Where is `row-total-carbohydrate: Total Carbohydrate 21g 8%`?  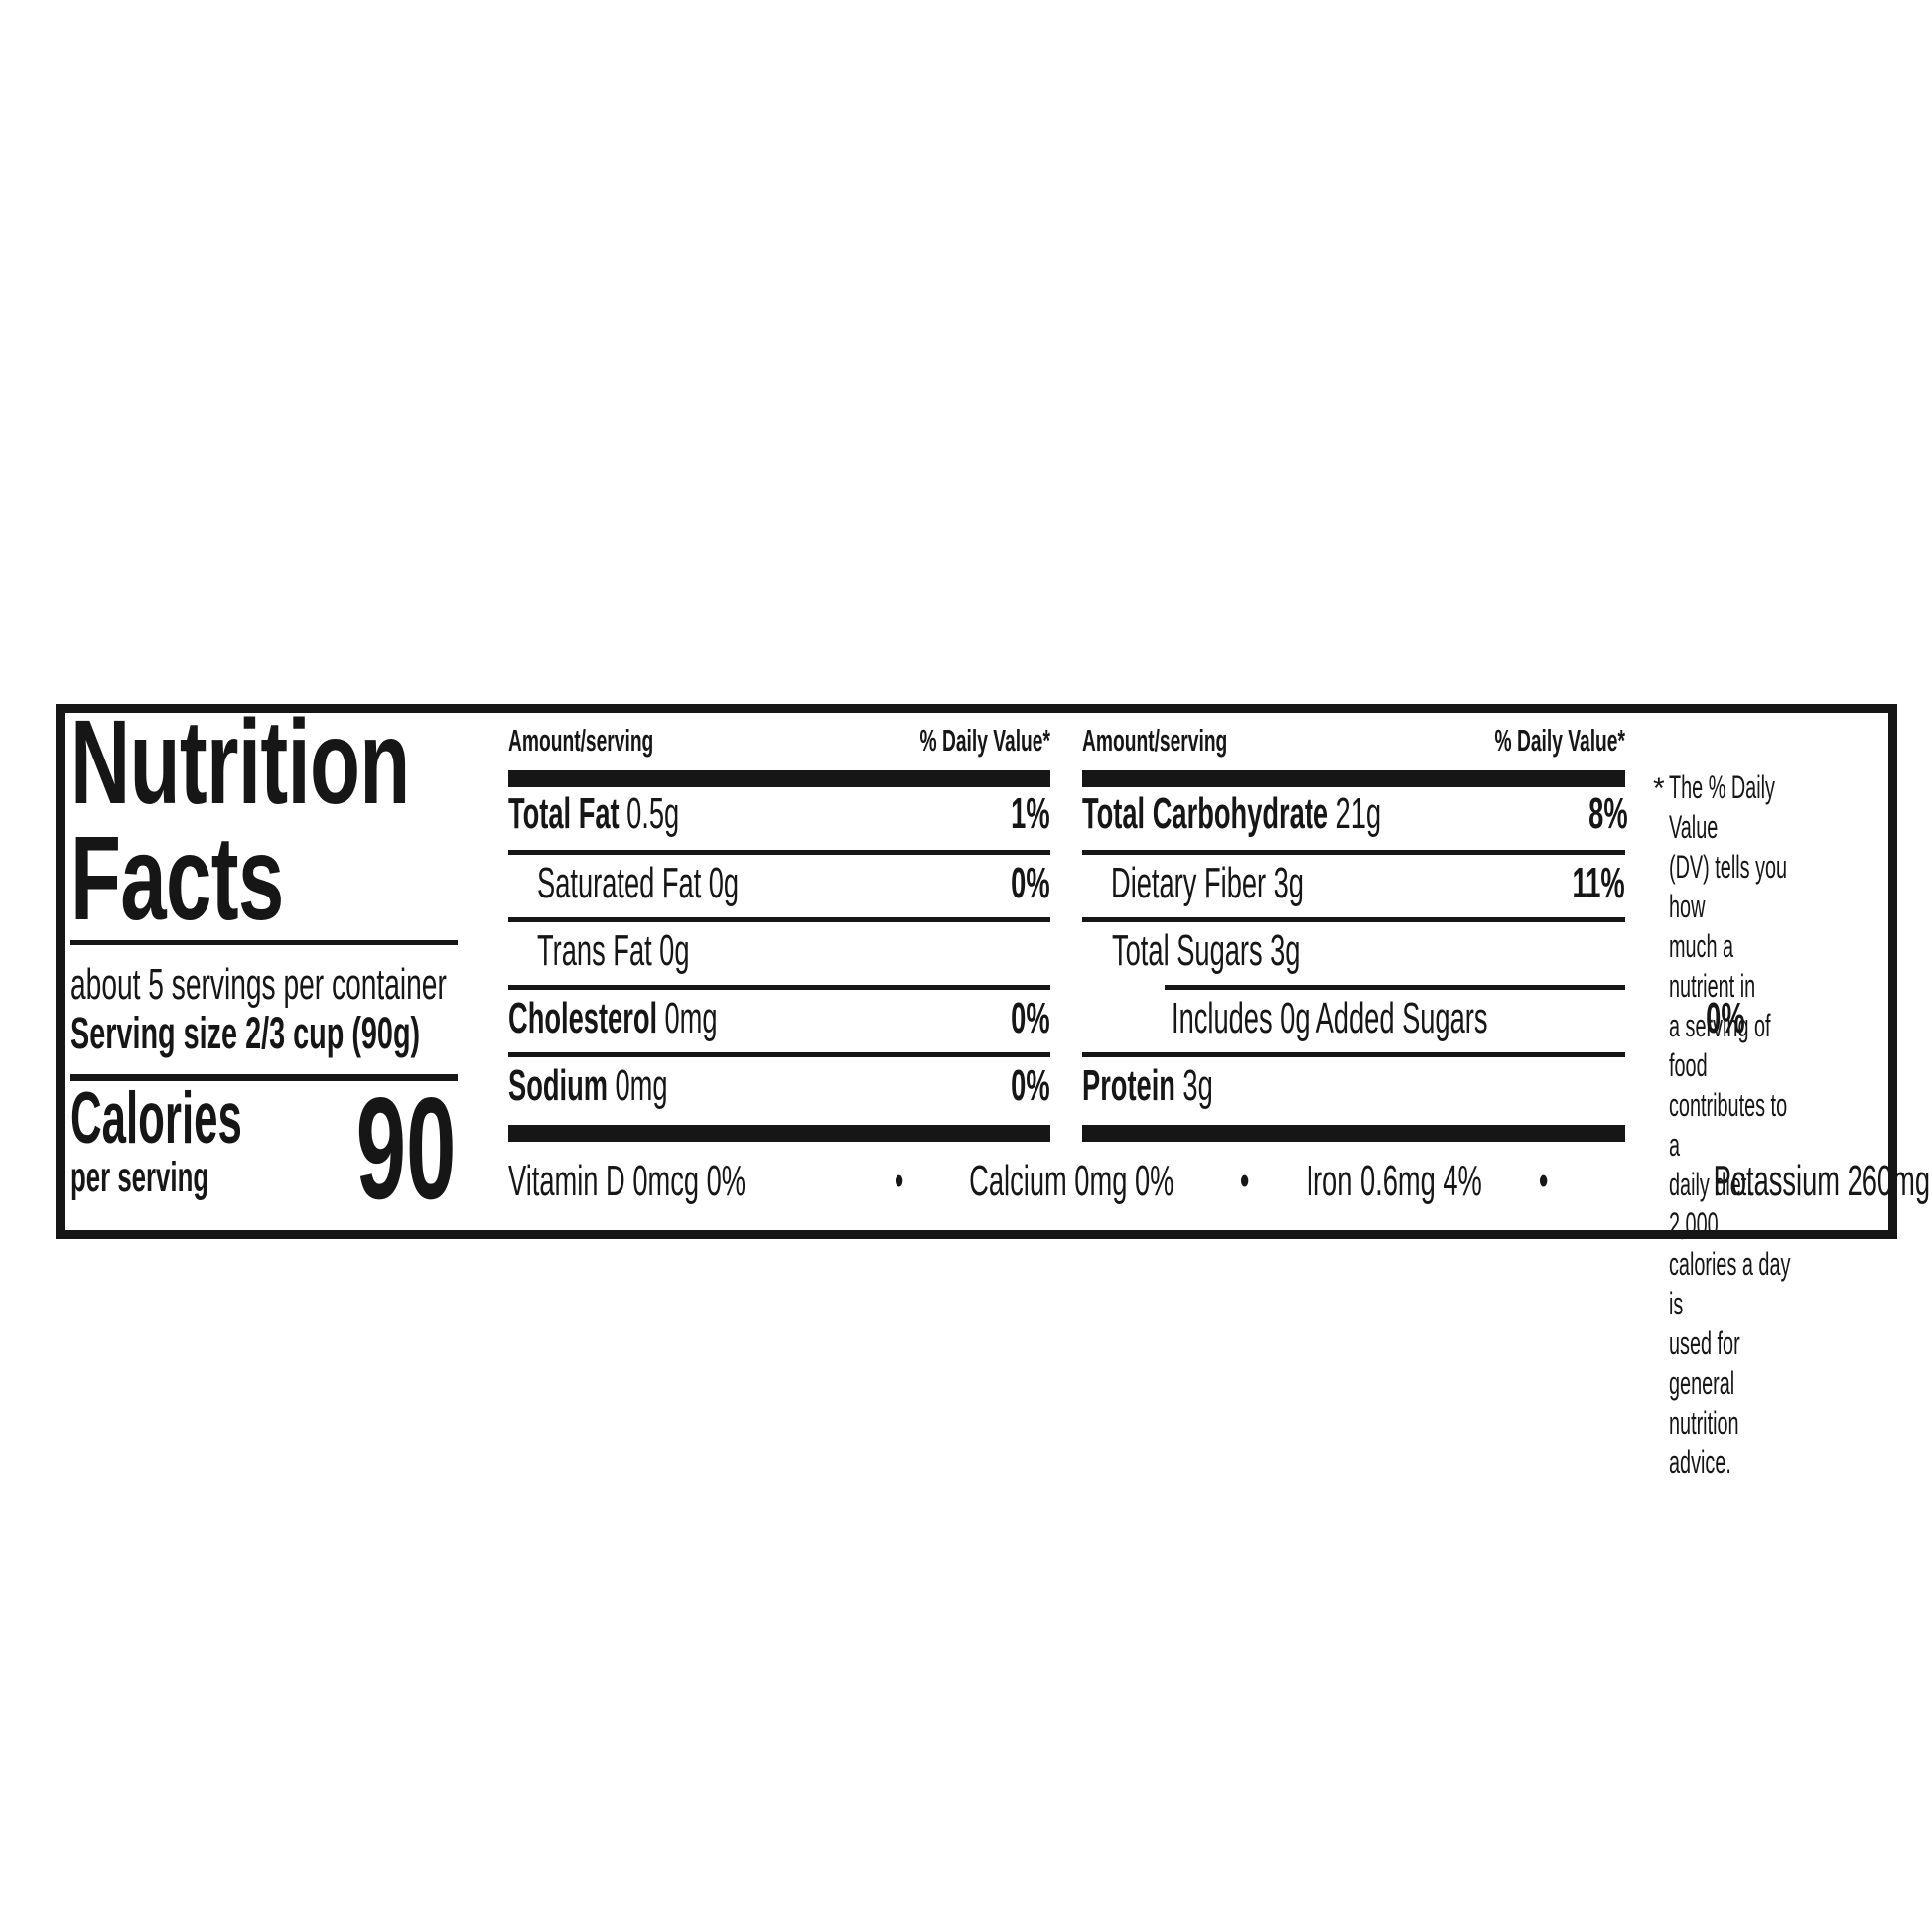
row-total-carbohydrate: Total Carbohydrate 21g 8% is located at coordinates (1355, 814).